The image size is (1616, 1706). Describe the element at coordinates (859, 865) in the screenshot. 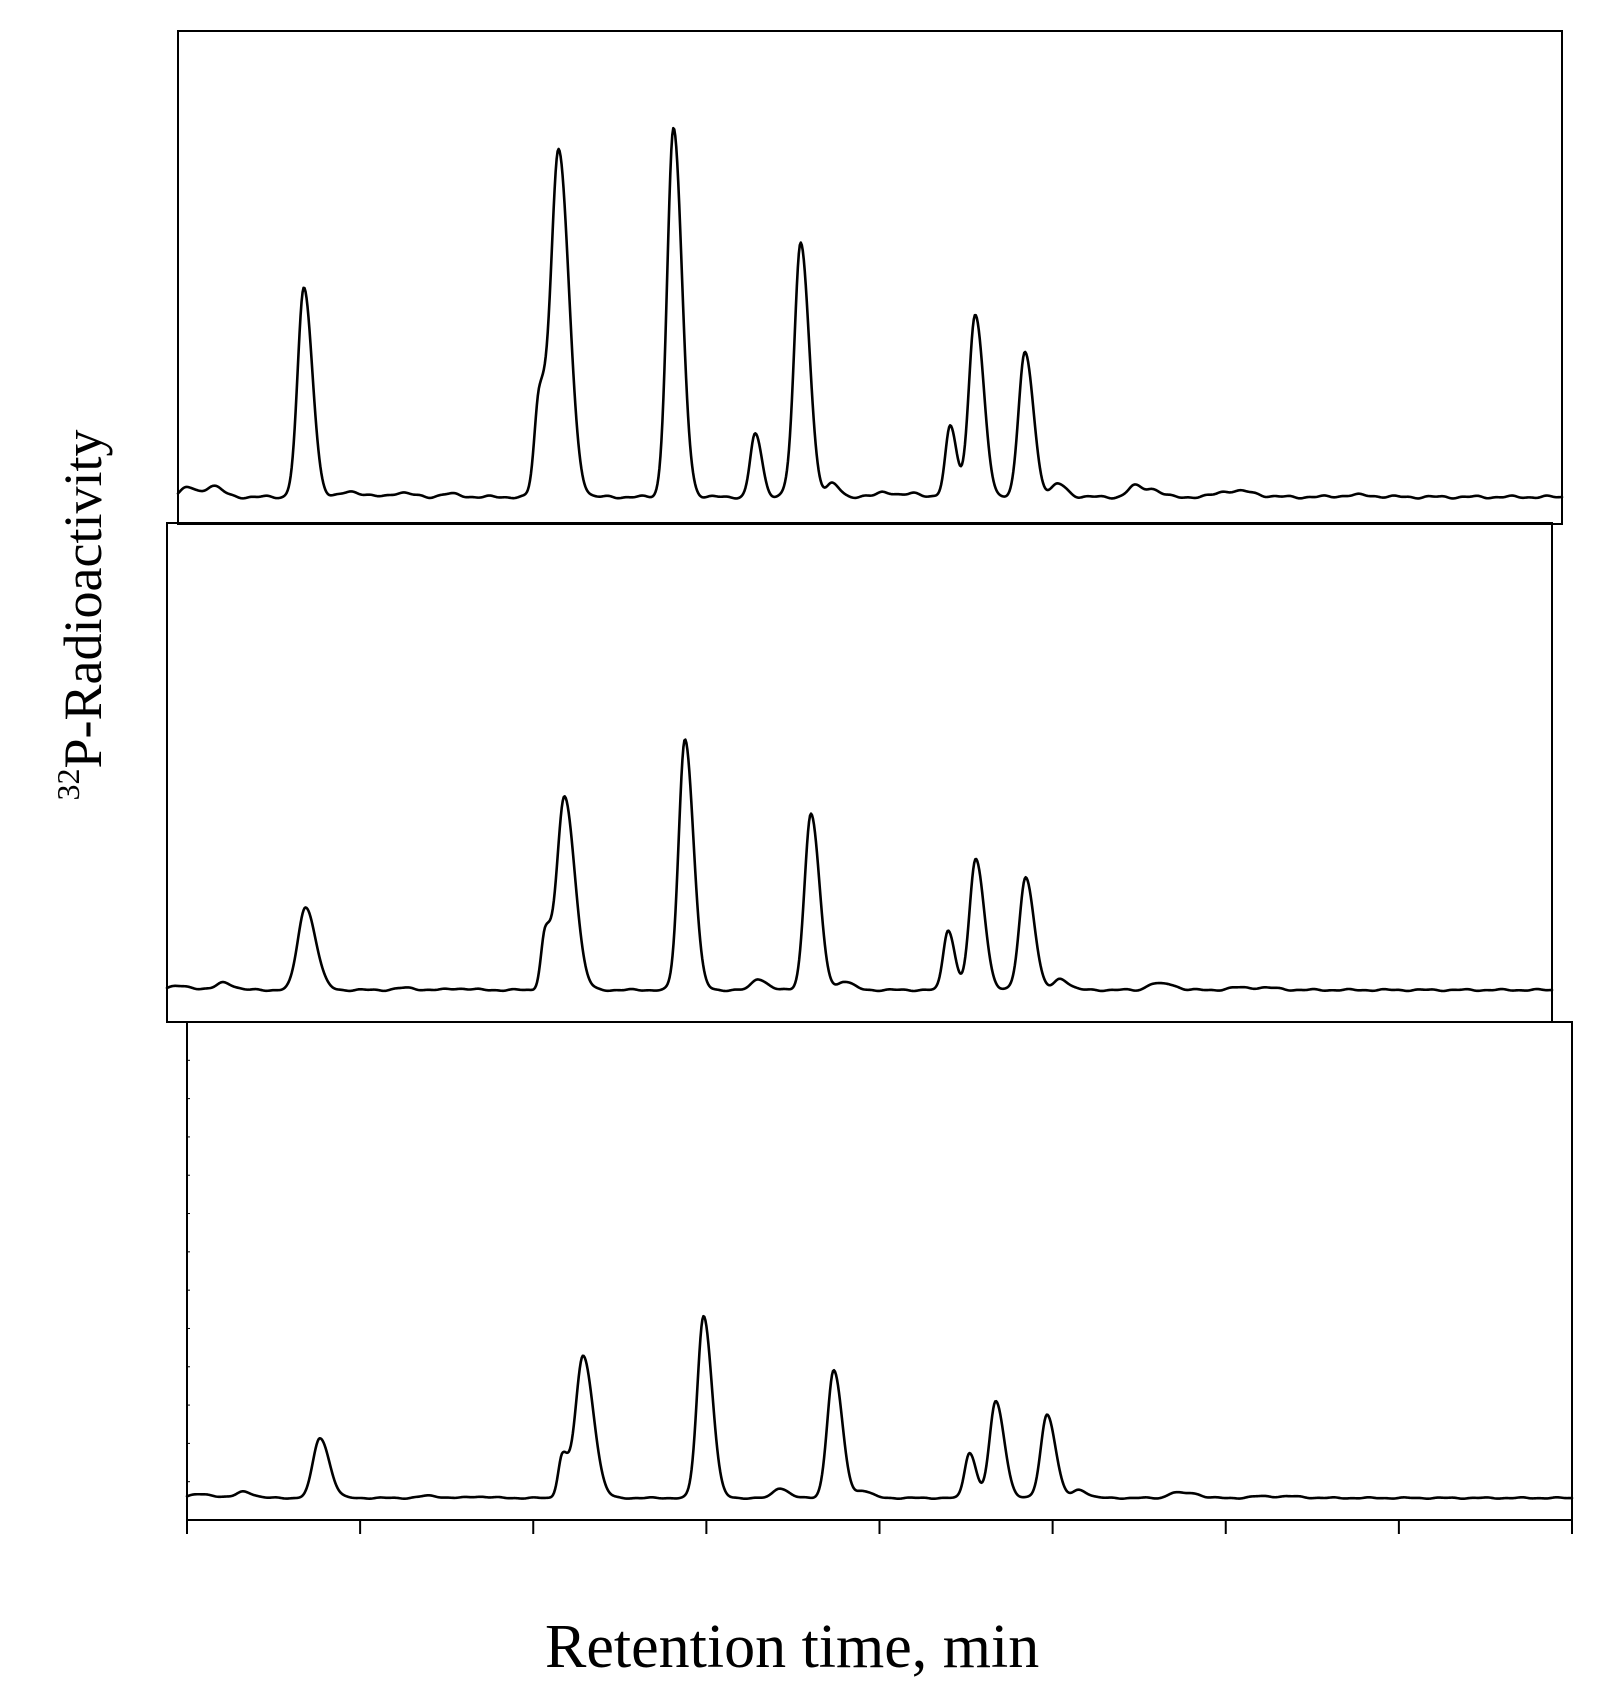

I see `panel-middle-trace` at that location.